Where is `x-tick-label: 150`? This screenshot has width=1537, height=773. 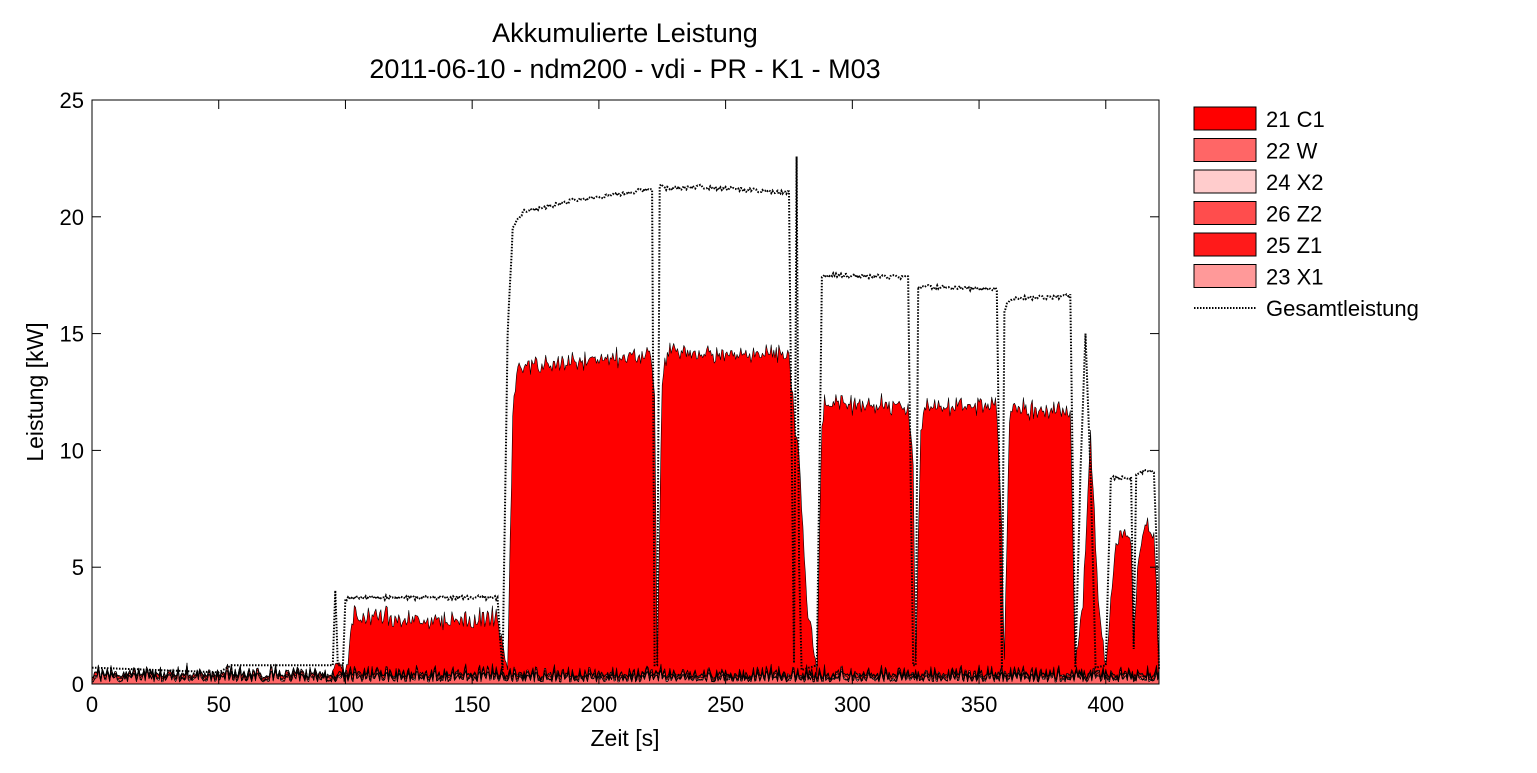 x-tick-label: 150 is located at coordinates (472, 704).